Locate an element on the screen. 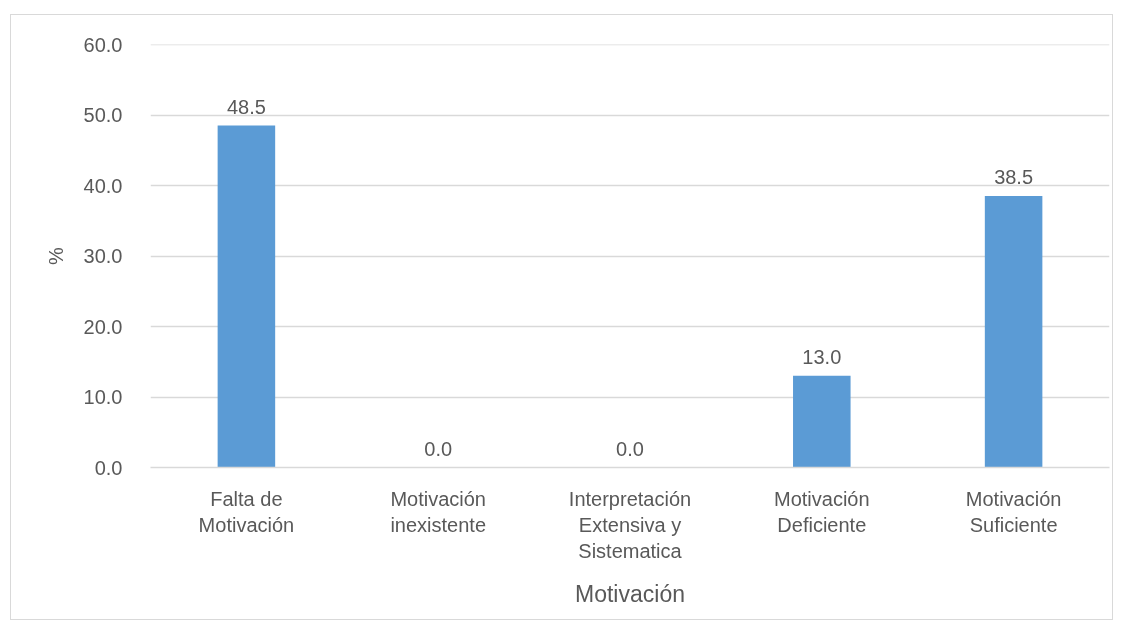  x-tick-label: Motivación Suficiente is located at coordinates (1013, 511).